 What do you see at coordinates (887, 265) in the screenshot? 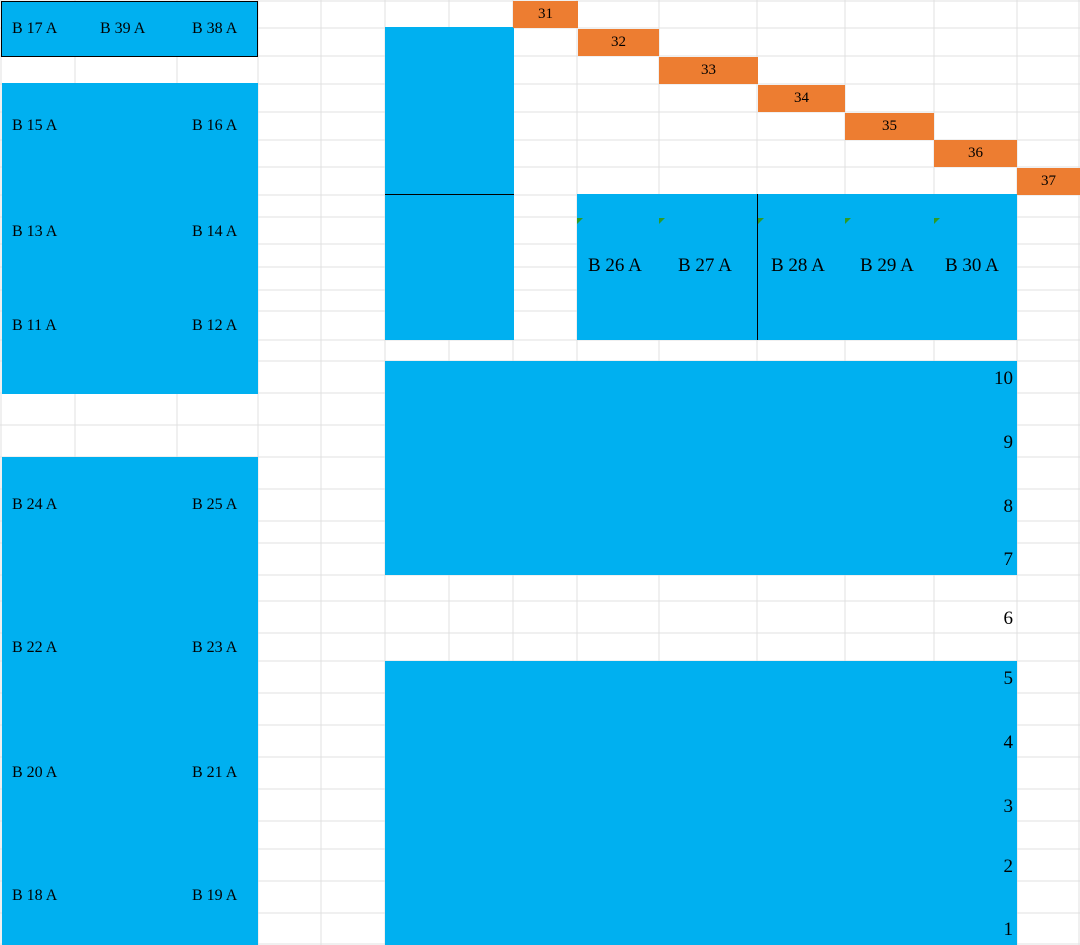
I see `cell-b29a: B 29 A` at bounding box center [887, 265].